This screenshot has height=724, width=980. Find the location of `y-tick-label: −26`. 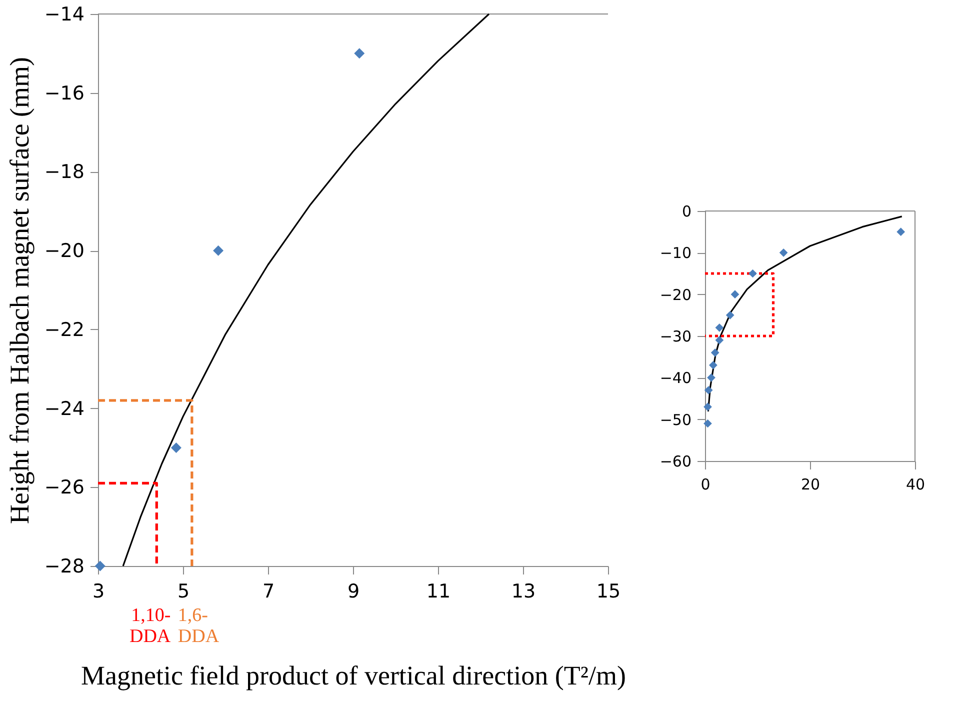

y-tick-label: −26 is located at coordinates (64, 487).